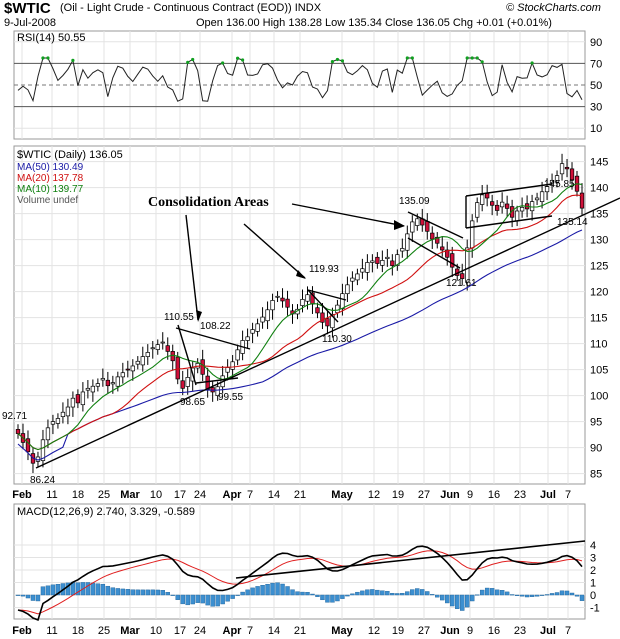 The height and width of the screenshot is (639, 620). What do you see at coordinates (22, 495) in the screenshot?
I see `x-tick-label: Feb` at bounding box center [22, 495].